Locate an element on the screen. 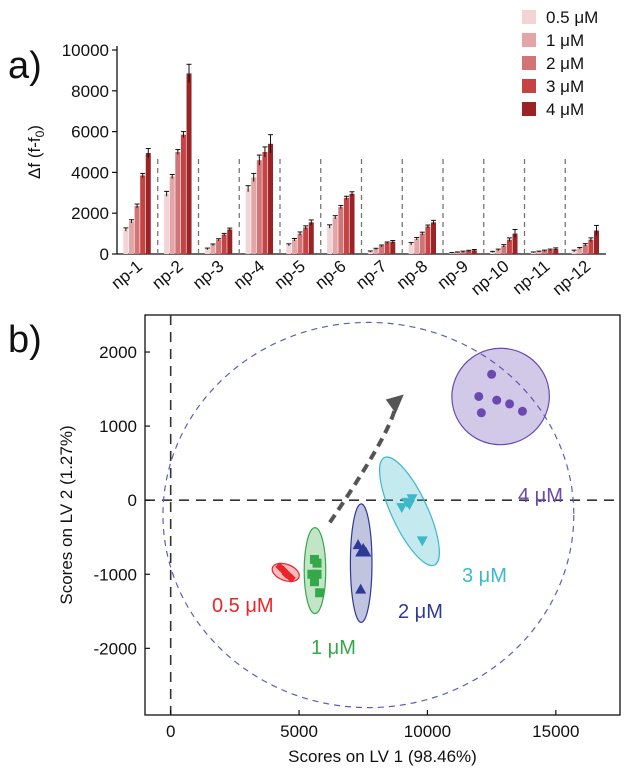 This screenshot has width=637, height=769. group-label: 4 μM is located at coordinates (540, 496).